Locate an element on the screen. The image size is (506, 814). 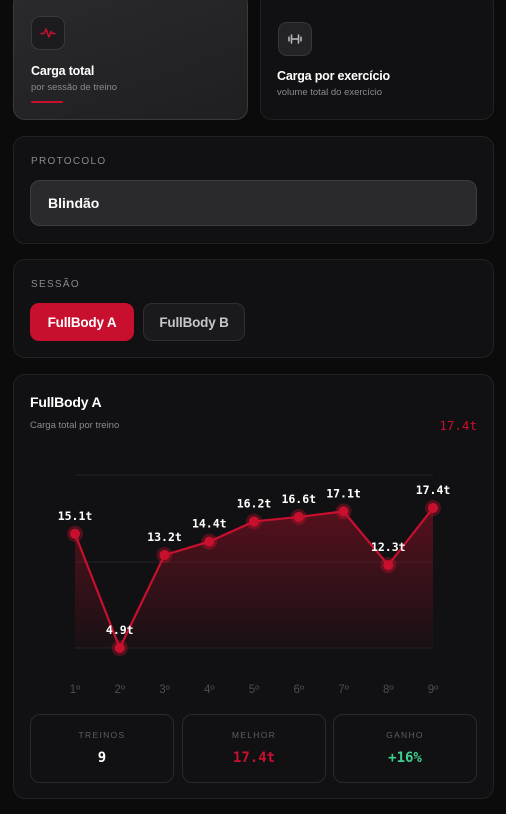
mode-card-subtitle: volume total do exercício is located at coordinates (330, 92).